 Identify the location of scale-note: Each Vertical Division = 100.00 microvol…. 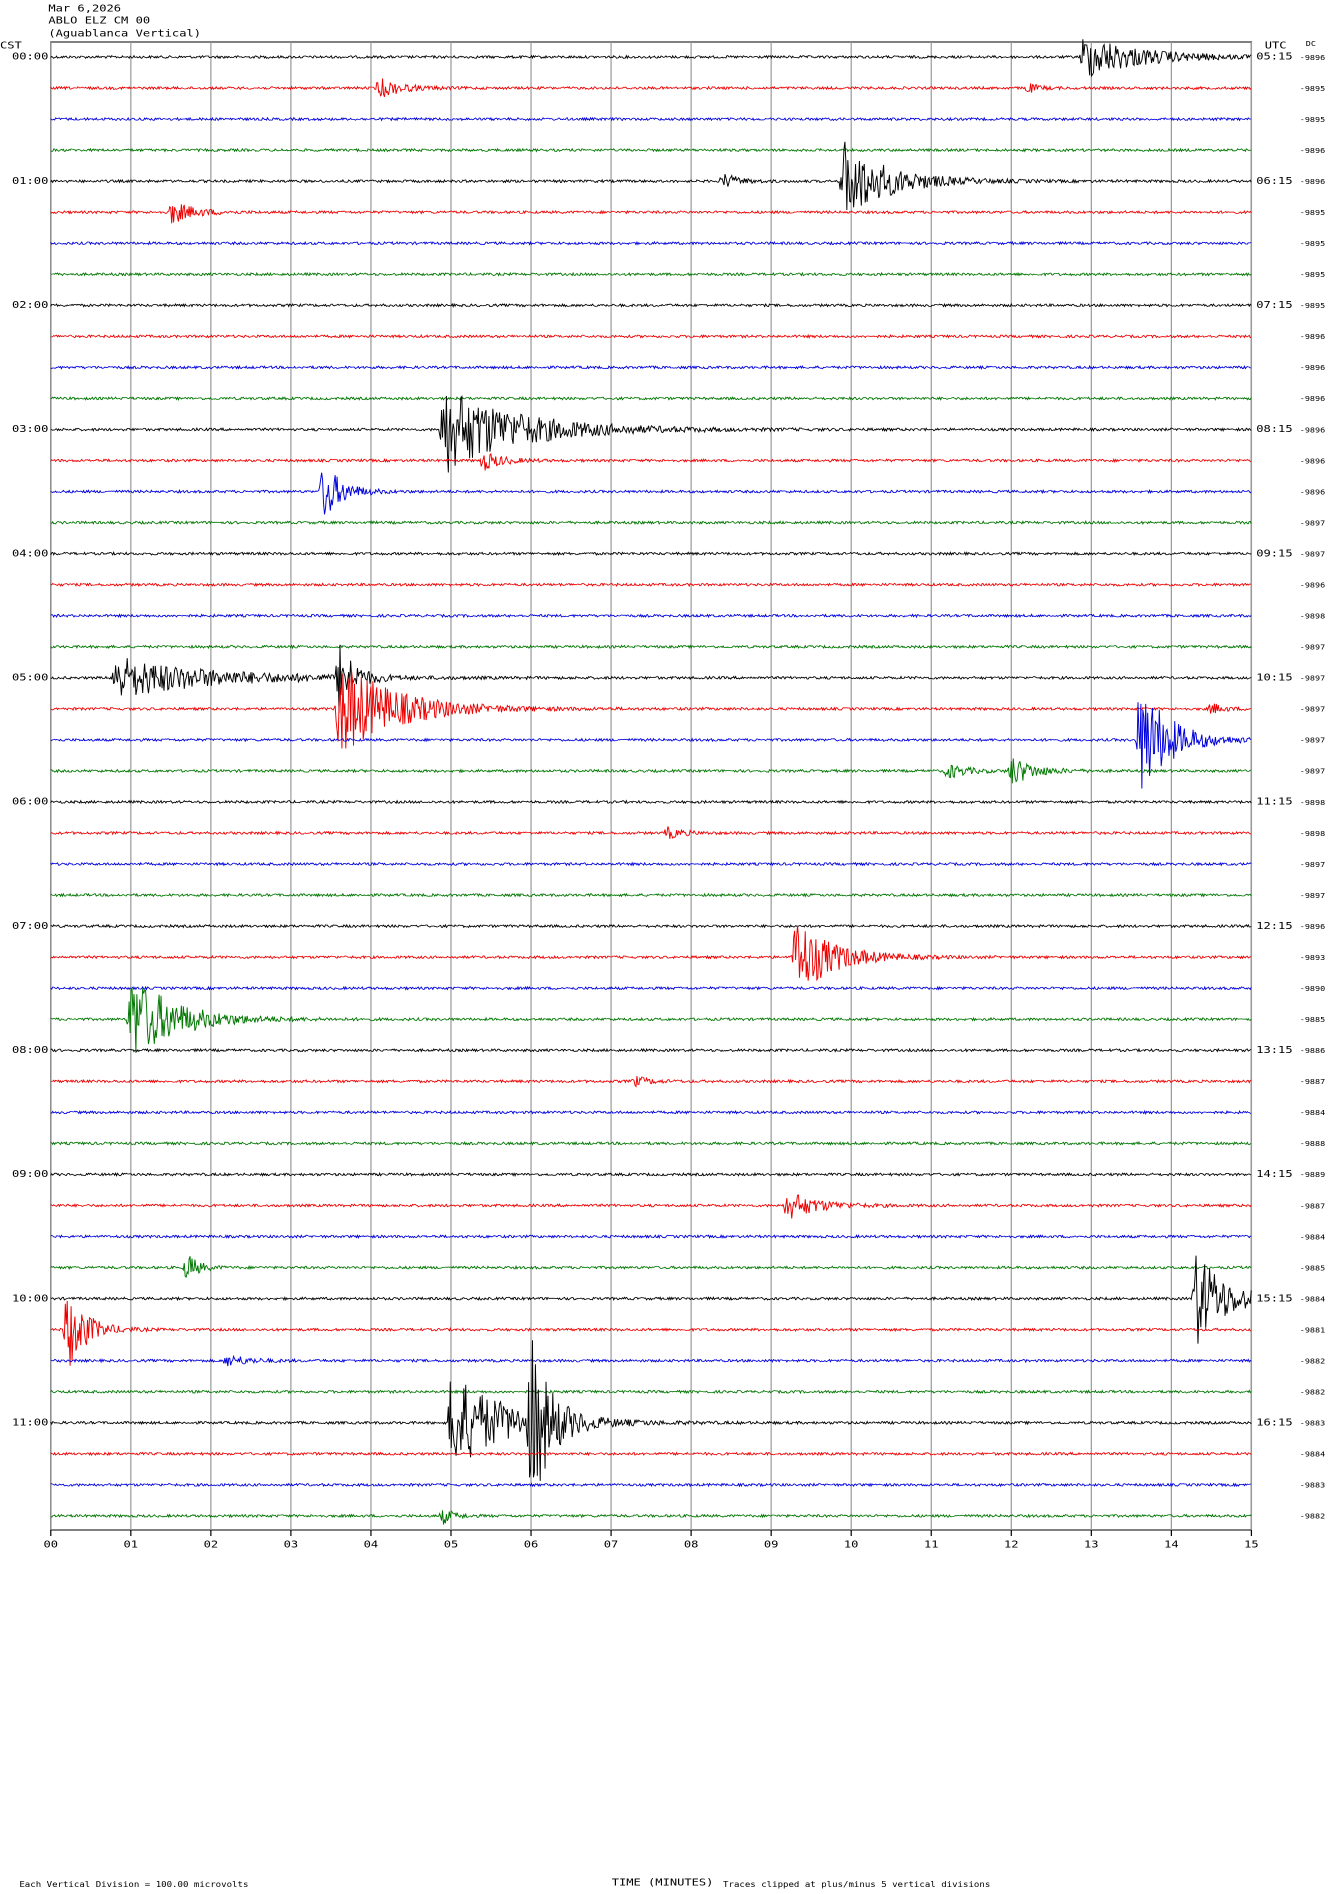
(133, 1884).